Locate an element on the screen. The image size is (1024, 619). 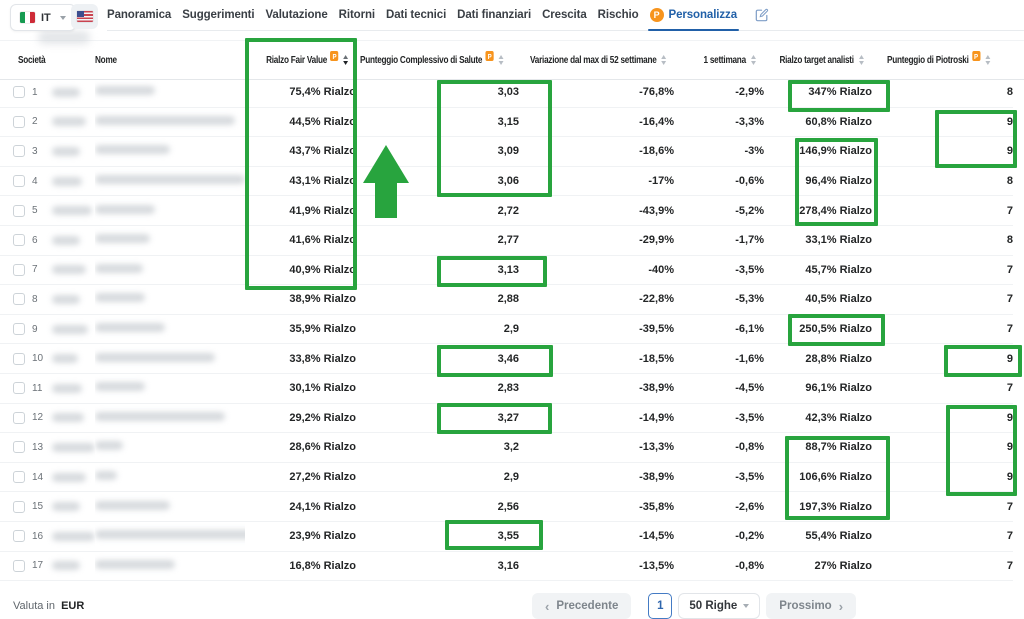
fair-value-upside: 43,7% Rialzo is located at coordinates (300, 151).